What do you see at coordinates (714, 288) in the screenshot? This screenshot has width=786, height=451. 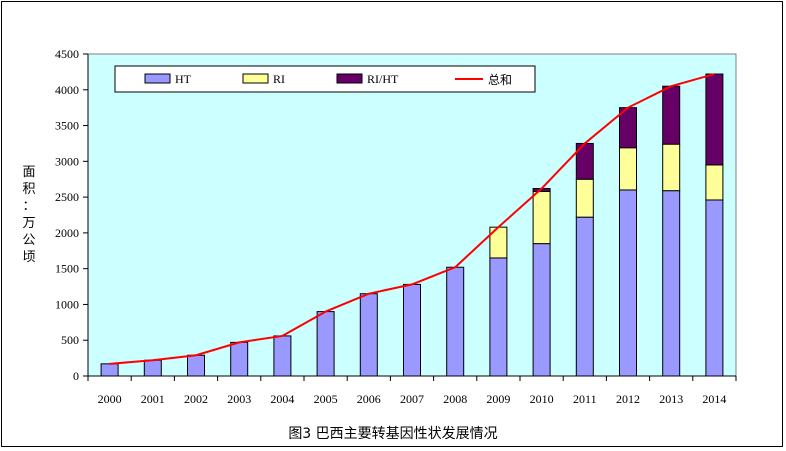 I see `bar-ht-2014` at bounding box center [714, 288].